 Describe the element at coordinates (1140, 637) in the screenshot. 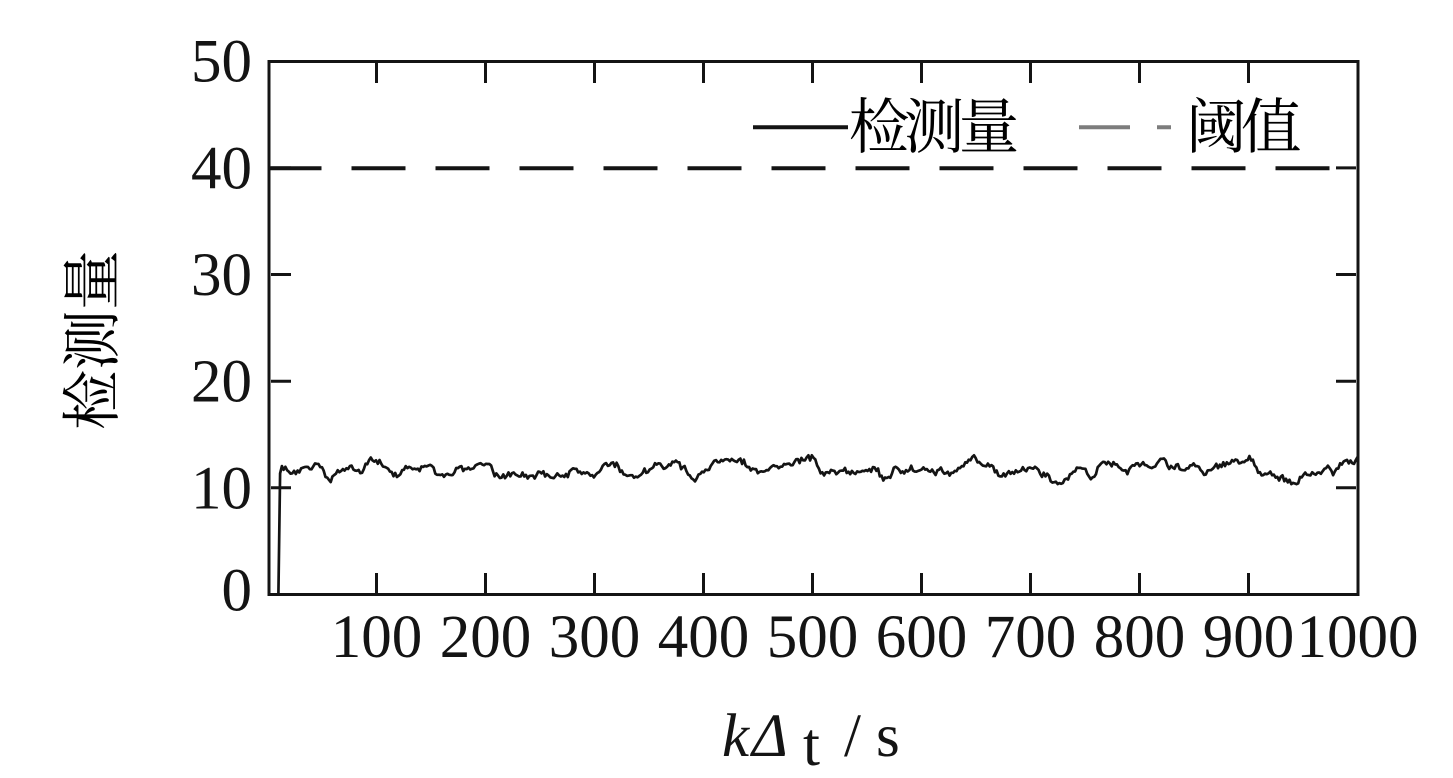

I see `svg-text: 800` at that location.